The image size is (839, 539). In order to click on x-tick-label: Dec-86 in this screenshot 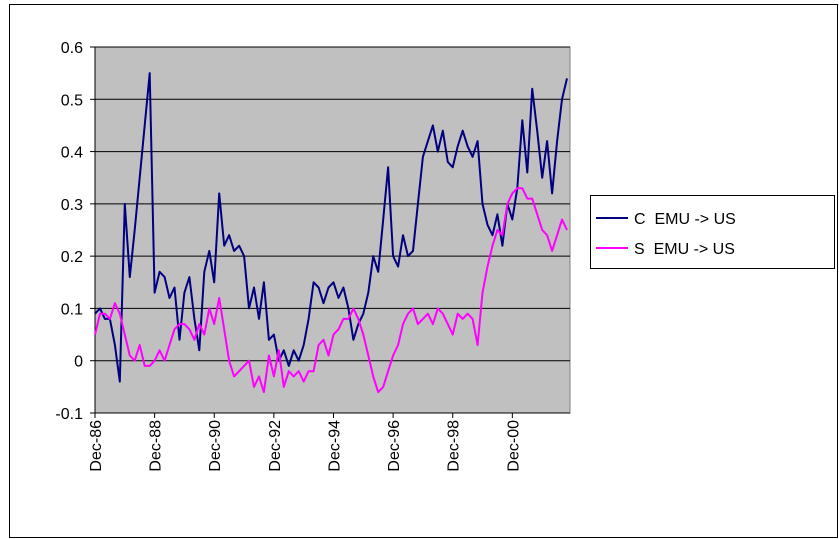, I will do `click(96, 446)`.